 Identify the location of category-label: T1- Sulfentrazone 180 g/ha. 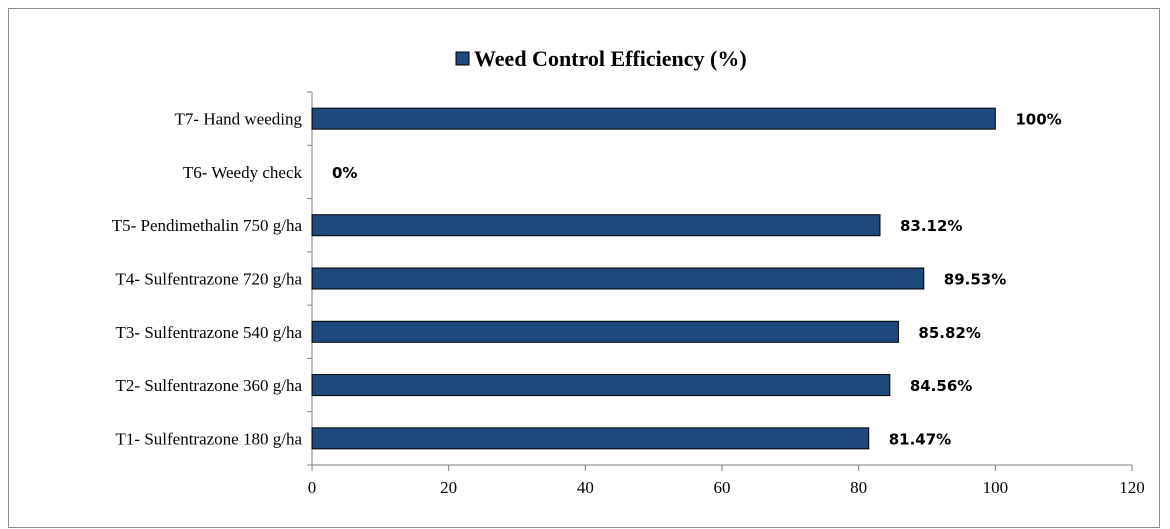
(209, 438).